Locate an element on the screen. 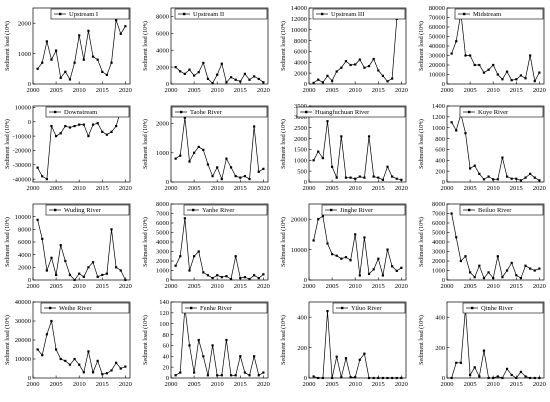 Image resolution: width=550 pixels, height=402 pixels. y-tick-label: 120 is located at coordinates (164, 313).